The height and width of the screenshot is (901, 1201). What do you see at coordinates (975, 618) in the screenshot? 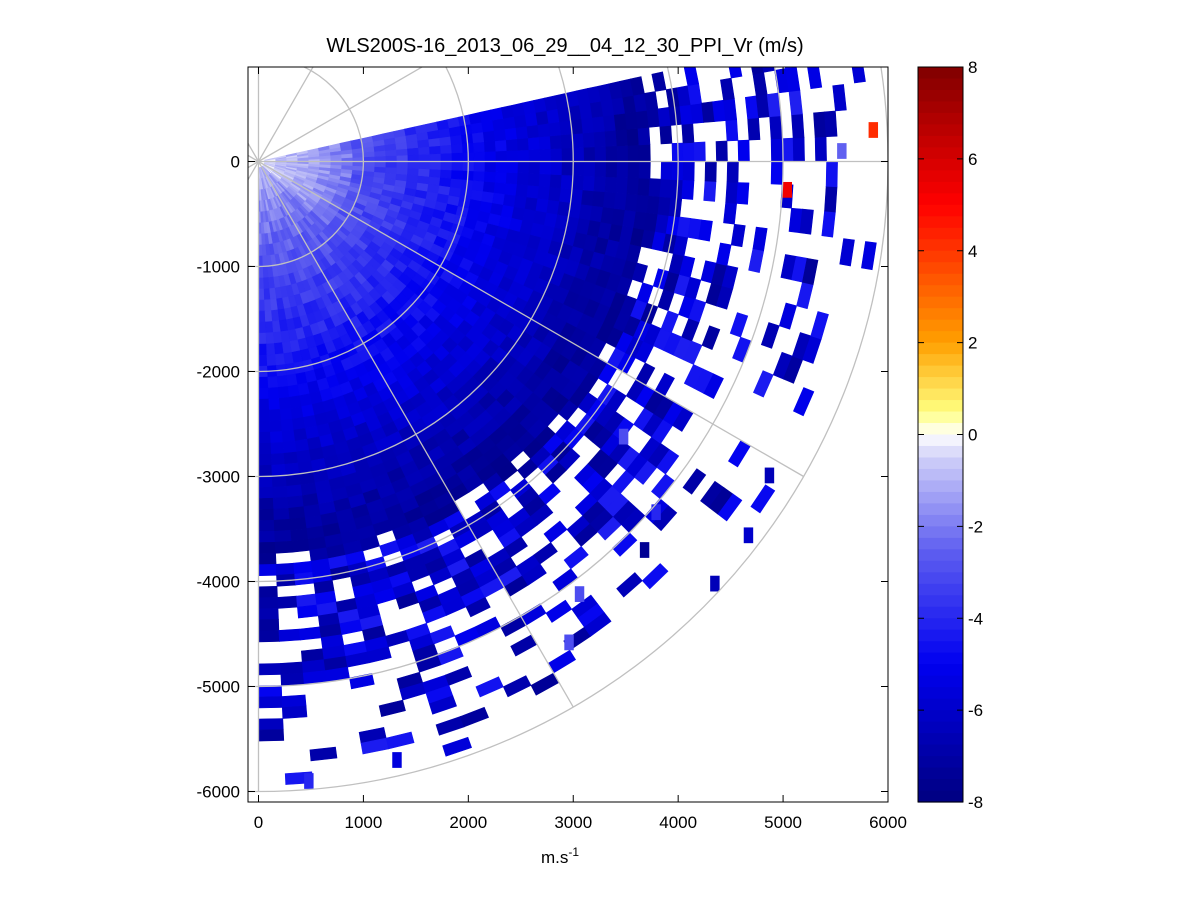
I see `colorbar-tick-label: -4` at bounding box center [975, 618].